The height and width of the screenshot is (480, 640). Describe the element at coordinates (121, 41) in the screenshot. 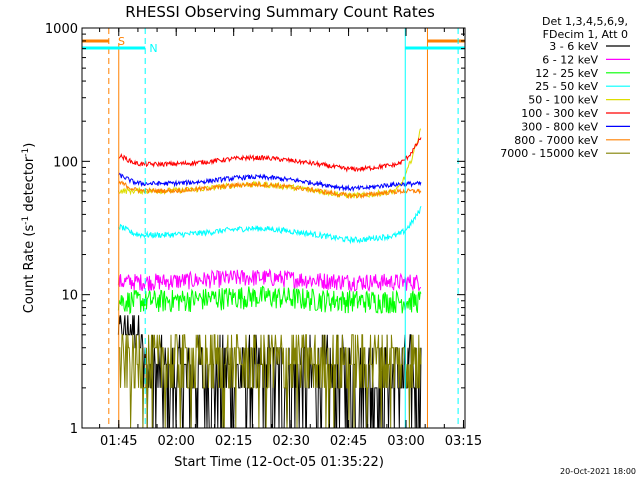

I see `flag-s-label: S` at that location.